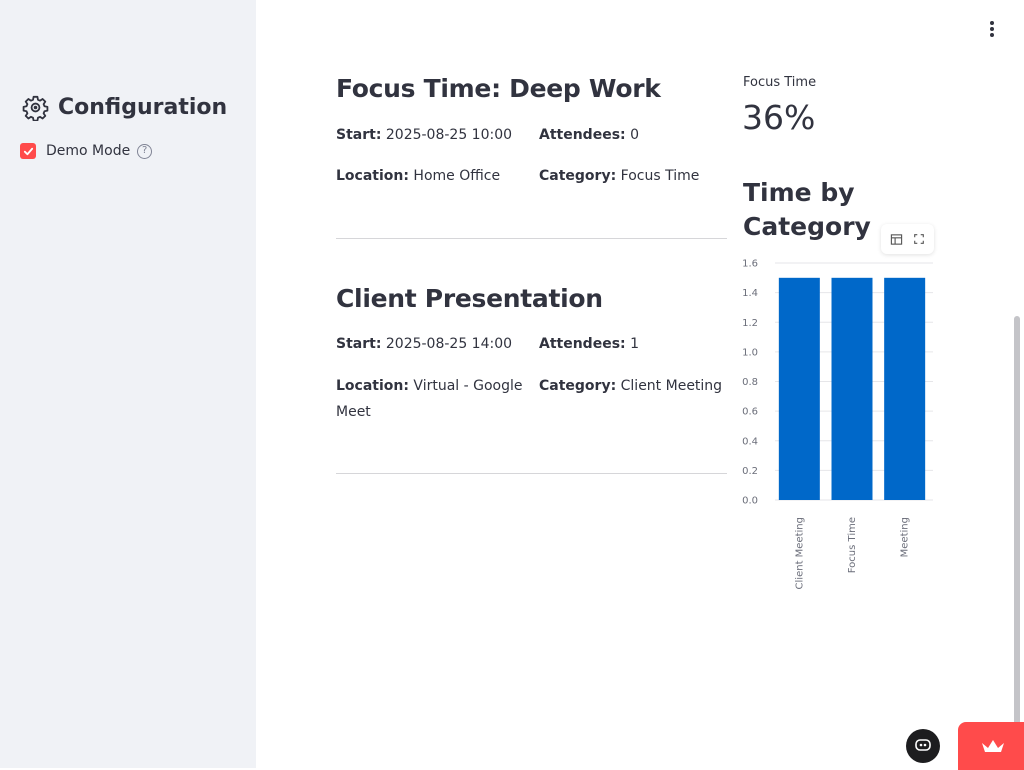 The image size is (1024, 770). I want to click on y-tick-label: 0.4, so click(750, 441).